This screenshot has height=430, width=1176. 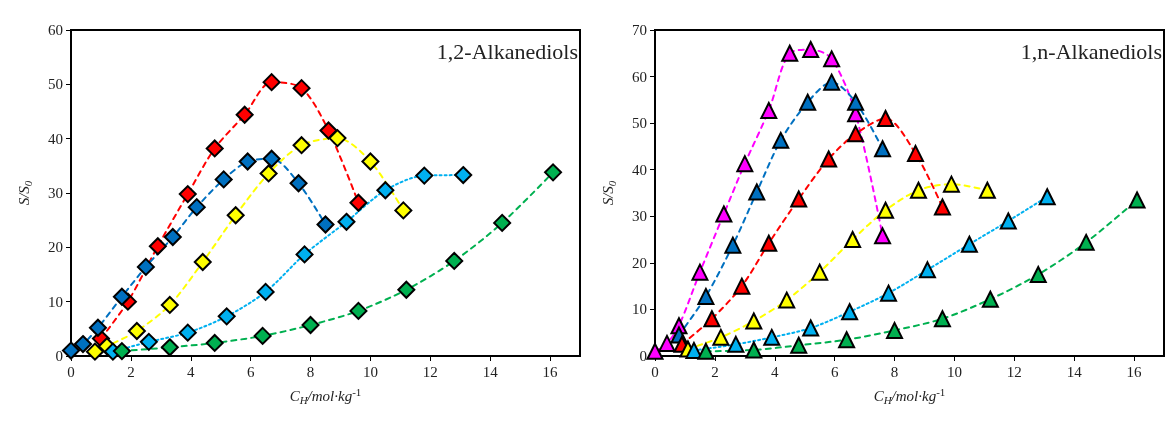 What do you see at coordinates (639, 169) in the screenshot?
I see `y-tick-label: 40` at bounding box center [639, 169].